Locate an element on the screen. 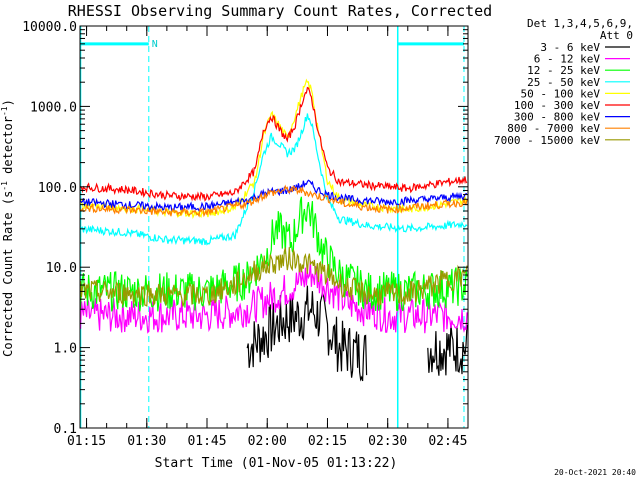 Image resolution: width=640 pixels, height=480 pixels. y-axis-label-part3: ) is located at coordinates (8, 102).